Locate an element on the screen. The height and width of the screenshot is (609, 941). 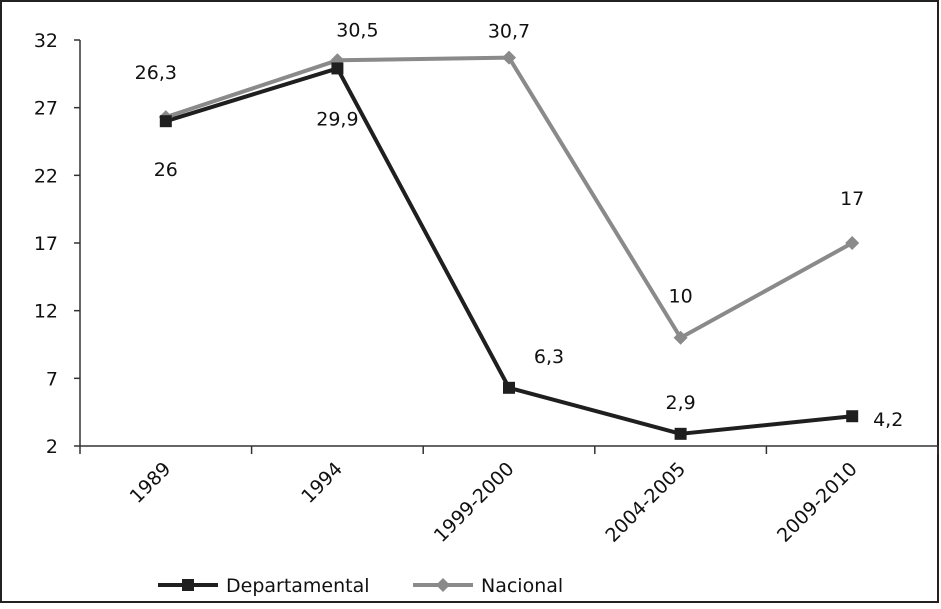
y-tick-label: 22 is located at coordinates (46, 176).